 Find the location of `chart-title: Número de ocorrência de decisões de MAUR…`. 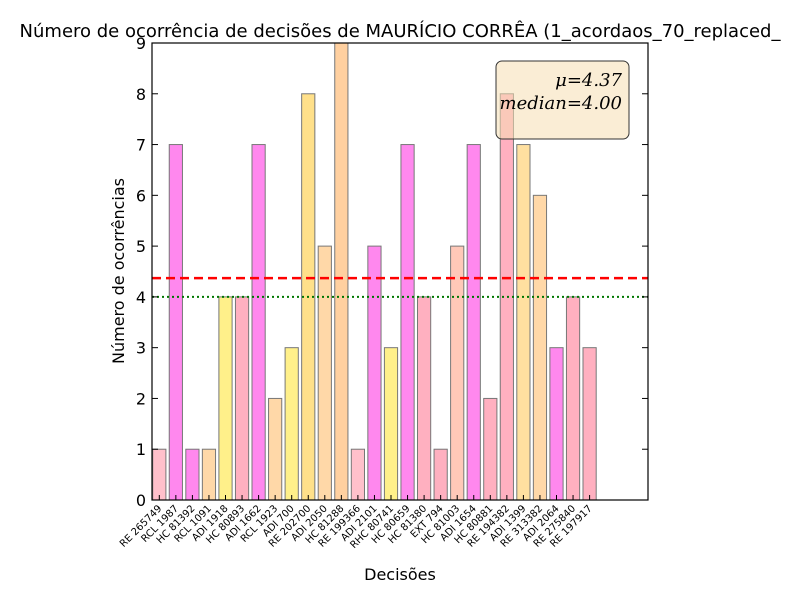

chart-title: Número de ocorrência de decisões de MAUR… is located at coordinates (401, 31).